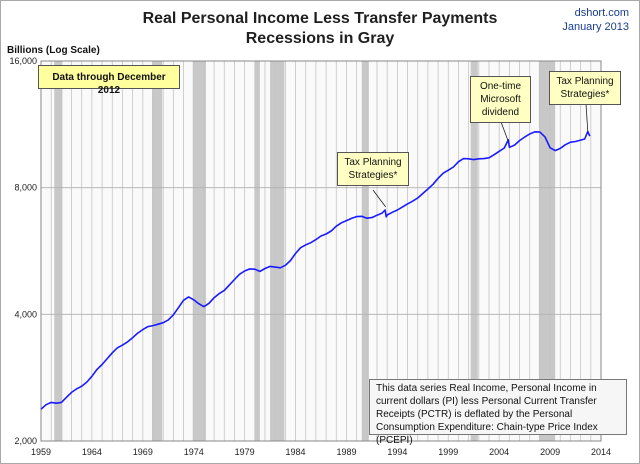  What do you see at coordinates (194, 452) in the screenshot?
I see `x-tick-label: 1974` at bounding box center [194, 452].